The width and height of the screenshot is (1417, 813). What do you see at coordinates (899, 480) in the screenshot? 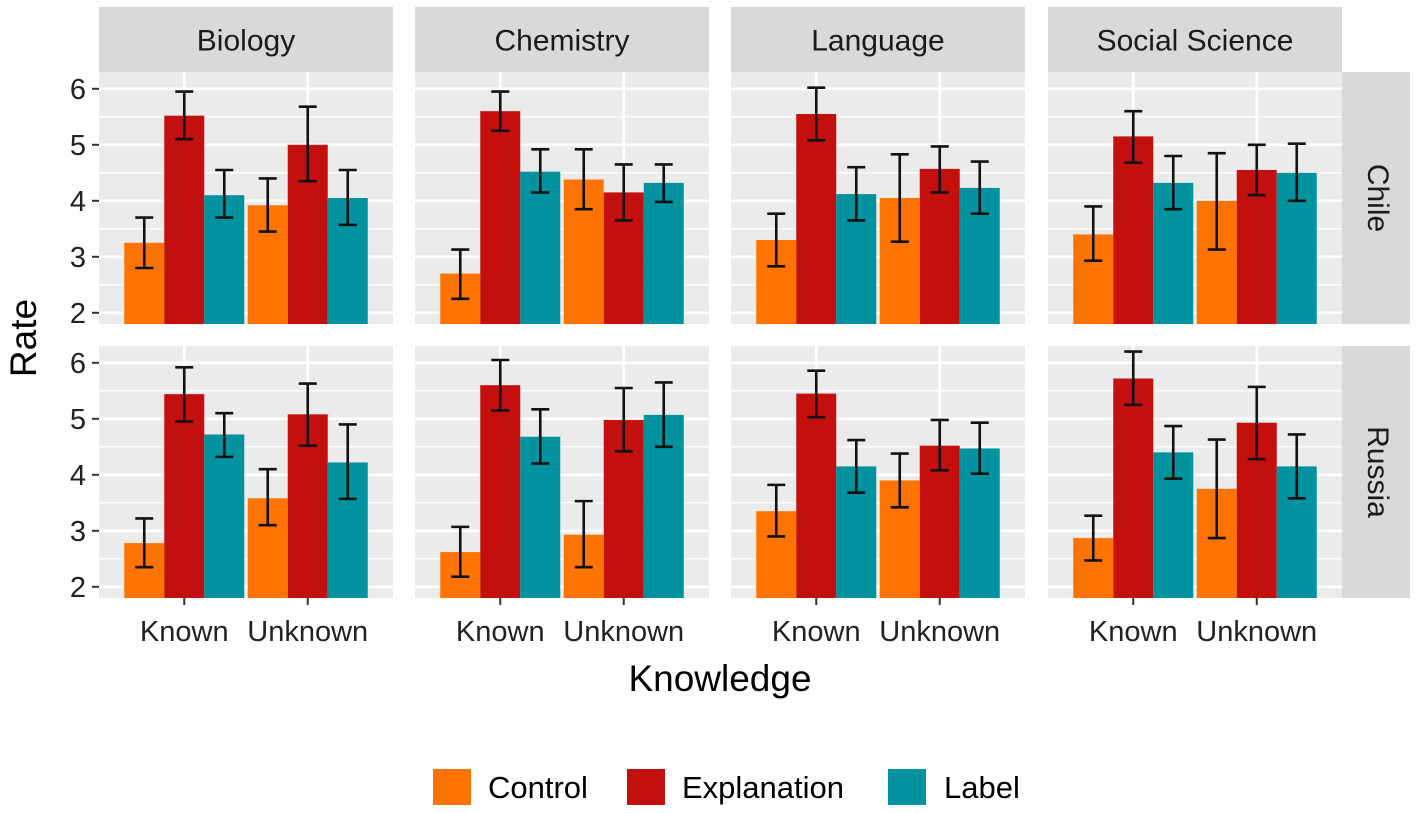
I see `error-bar-russia-language-unknown-control` at bounding box center [899, 480].